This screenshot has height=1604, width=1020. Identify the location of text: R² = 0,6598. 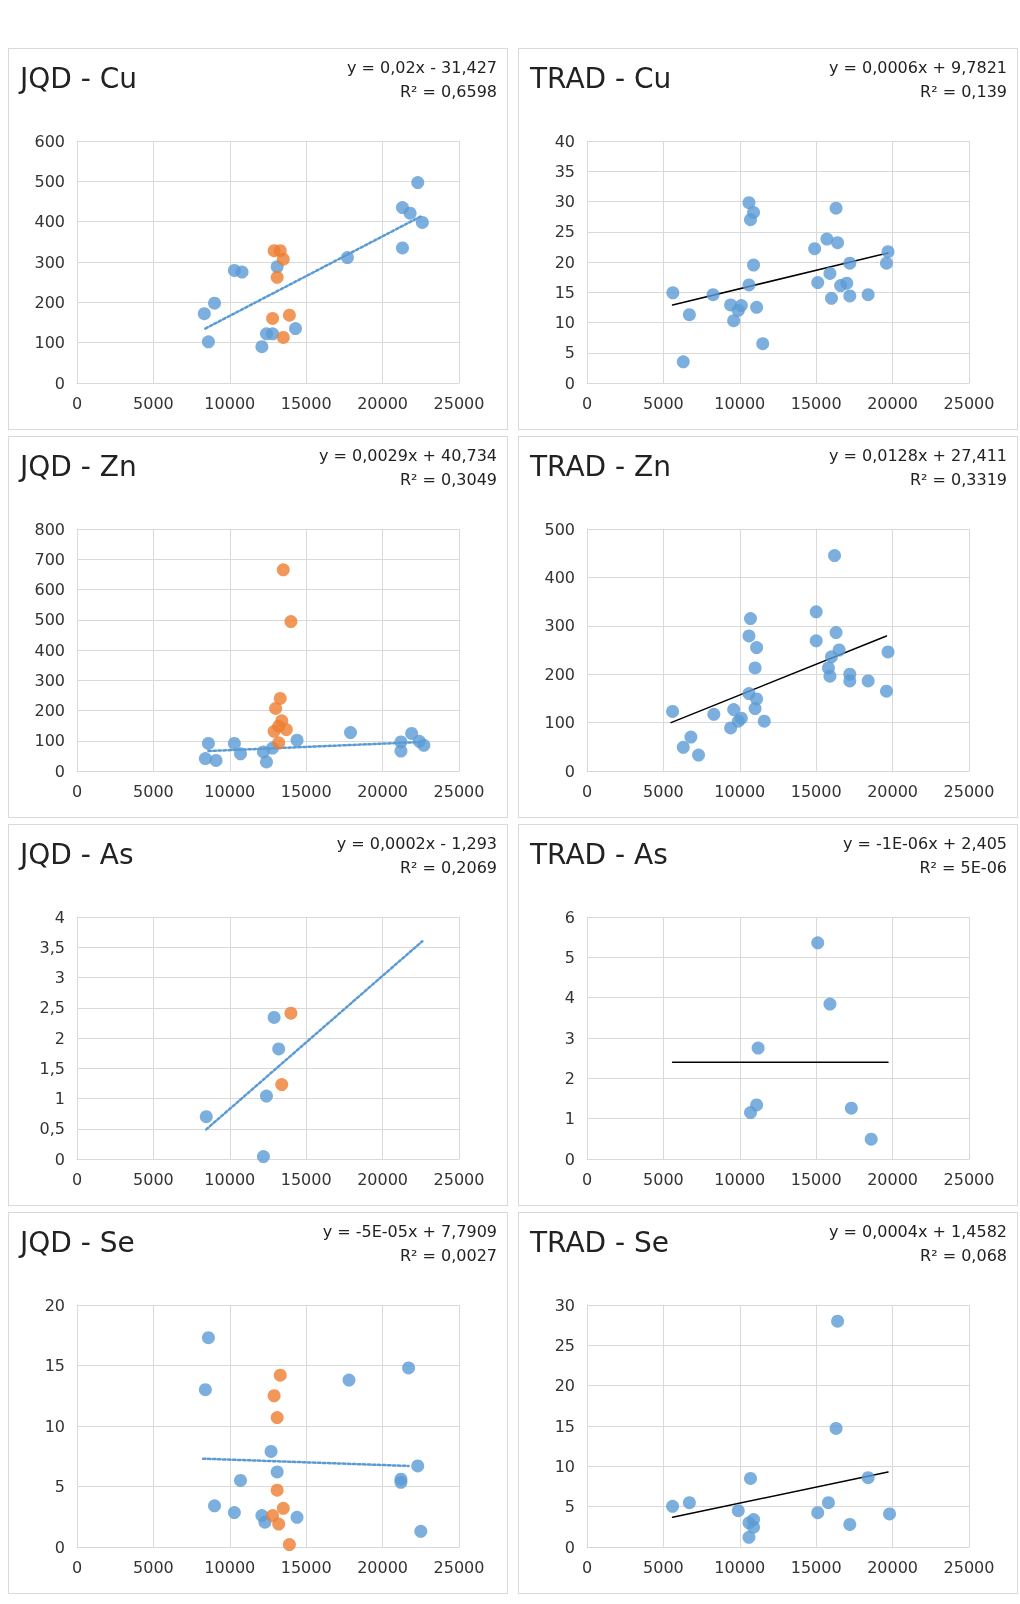
(448, 91).